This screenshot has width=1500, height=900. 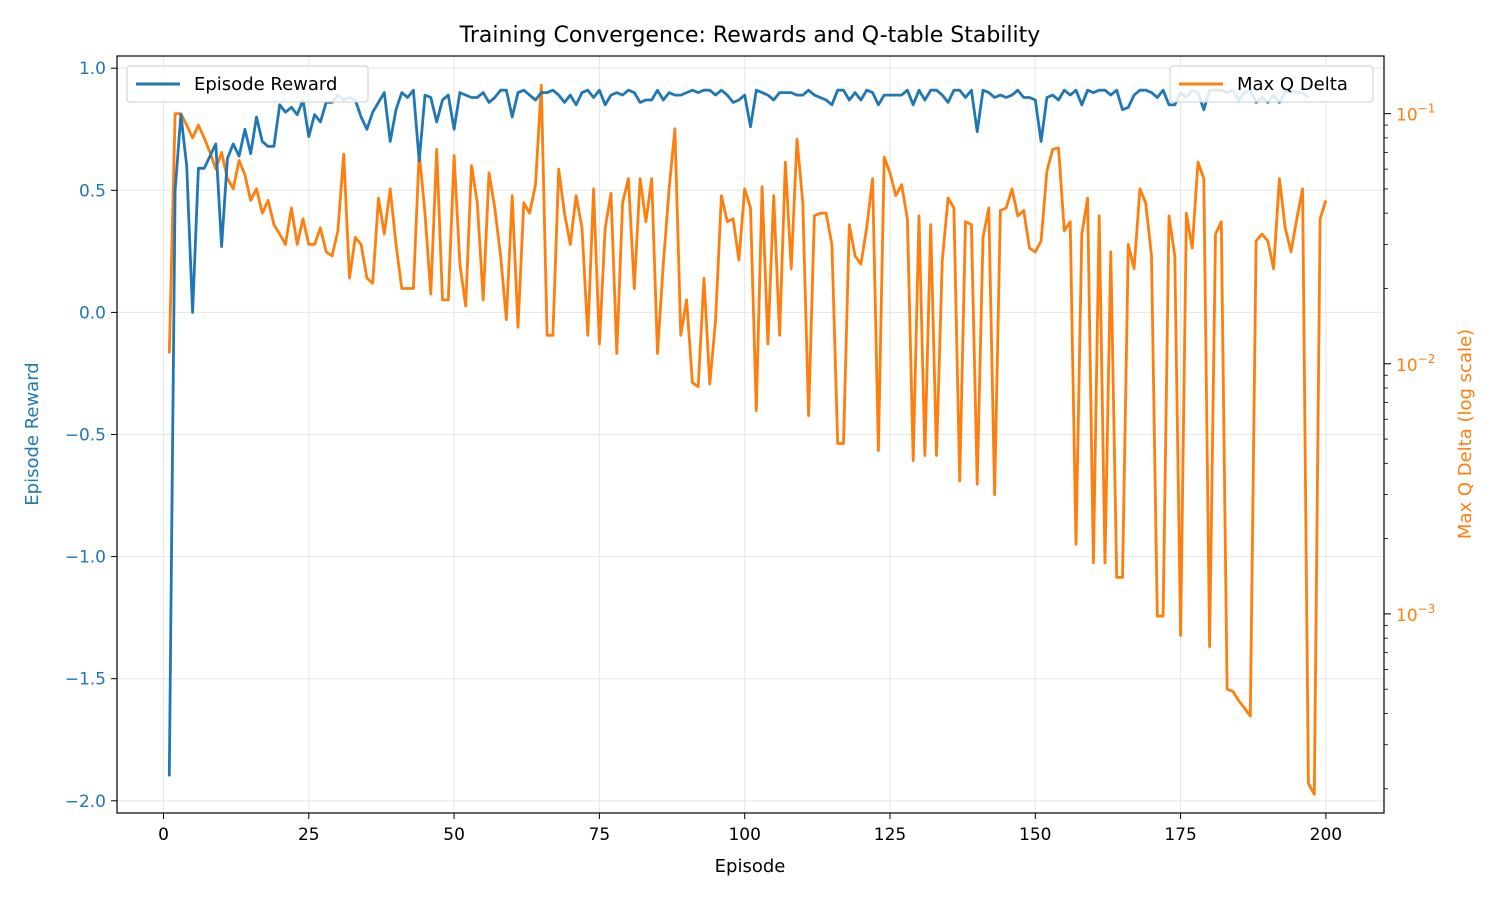 What do you see at coordinates (1326, 835) in the screenshot?
I see `x-tick-label: 200` at bounding box center [1326, 835].